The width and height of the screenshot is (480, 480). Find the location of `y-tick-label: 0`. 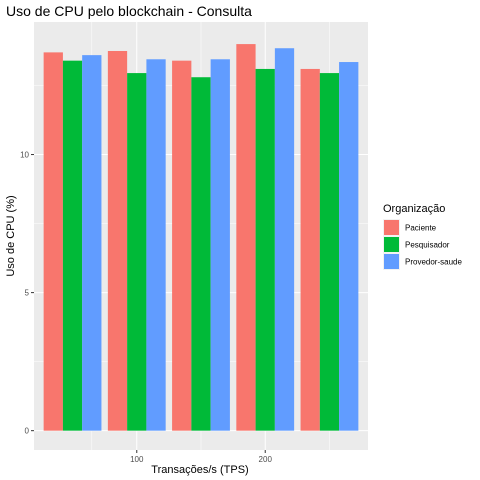

y-tick-label: 0 is located at coordinates (27, 431).